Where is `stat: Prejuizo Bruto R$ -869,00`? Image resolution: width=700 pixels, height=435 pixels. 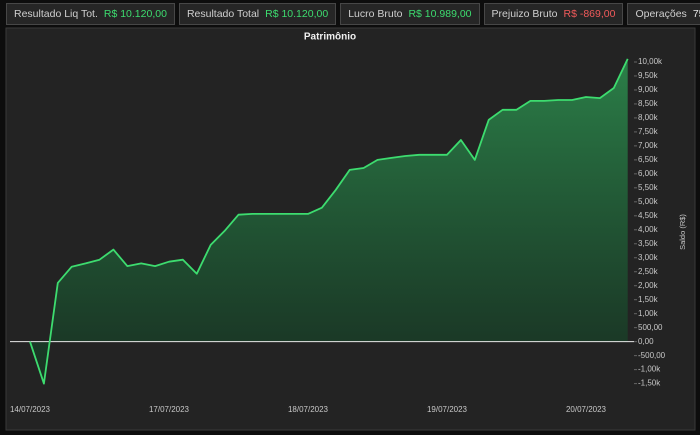
stat: Prejuizo Bruto R$ -869,00 is located at coordinates (553, 14).